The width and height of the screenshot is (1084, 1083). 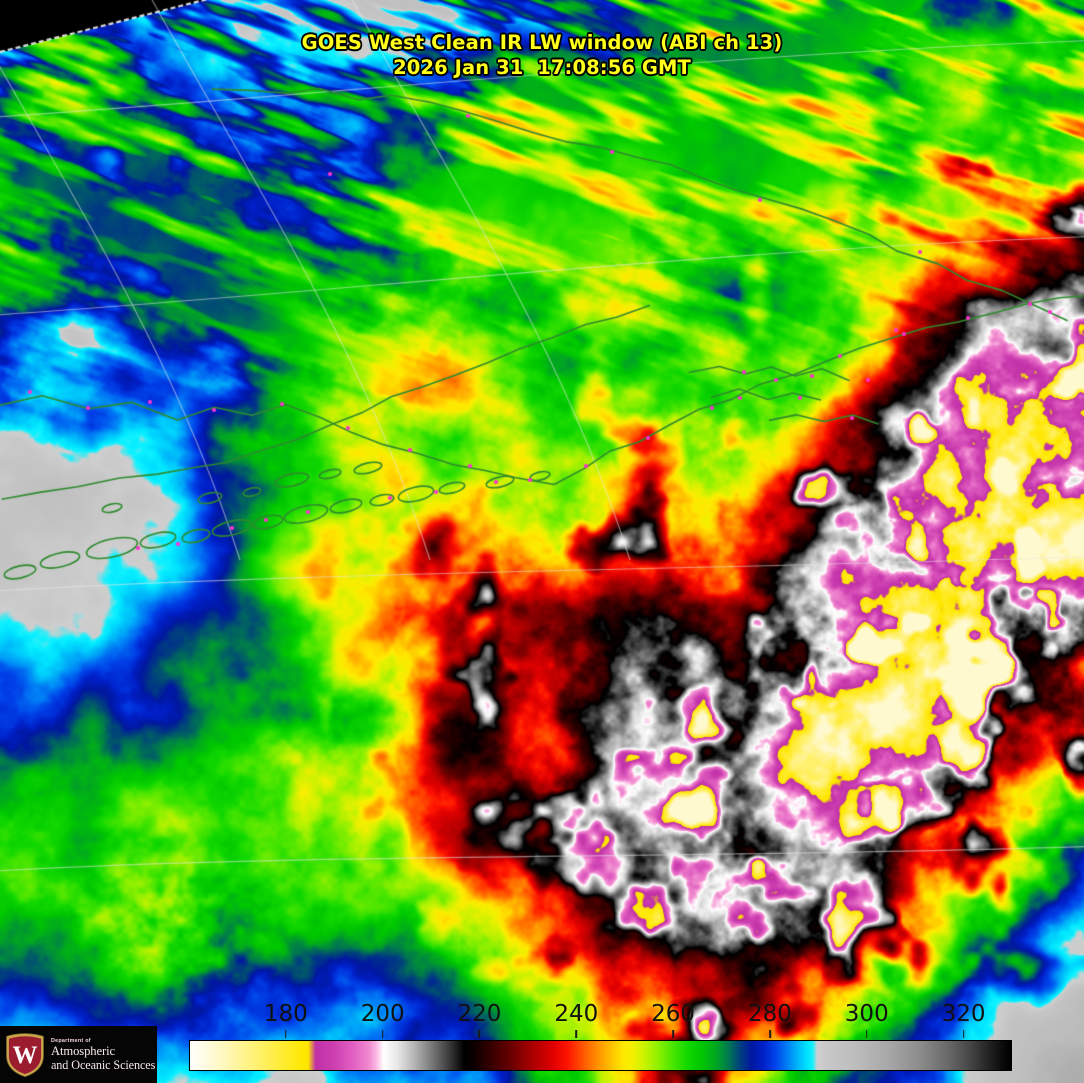 I want to click on colorbar-tick-label: 240, so click(x=576, y=1014).